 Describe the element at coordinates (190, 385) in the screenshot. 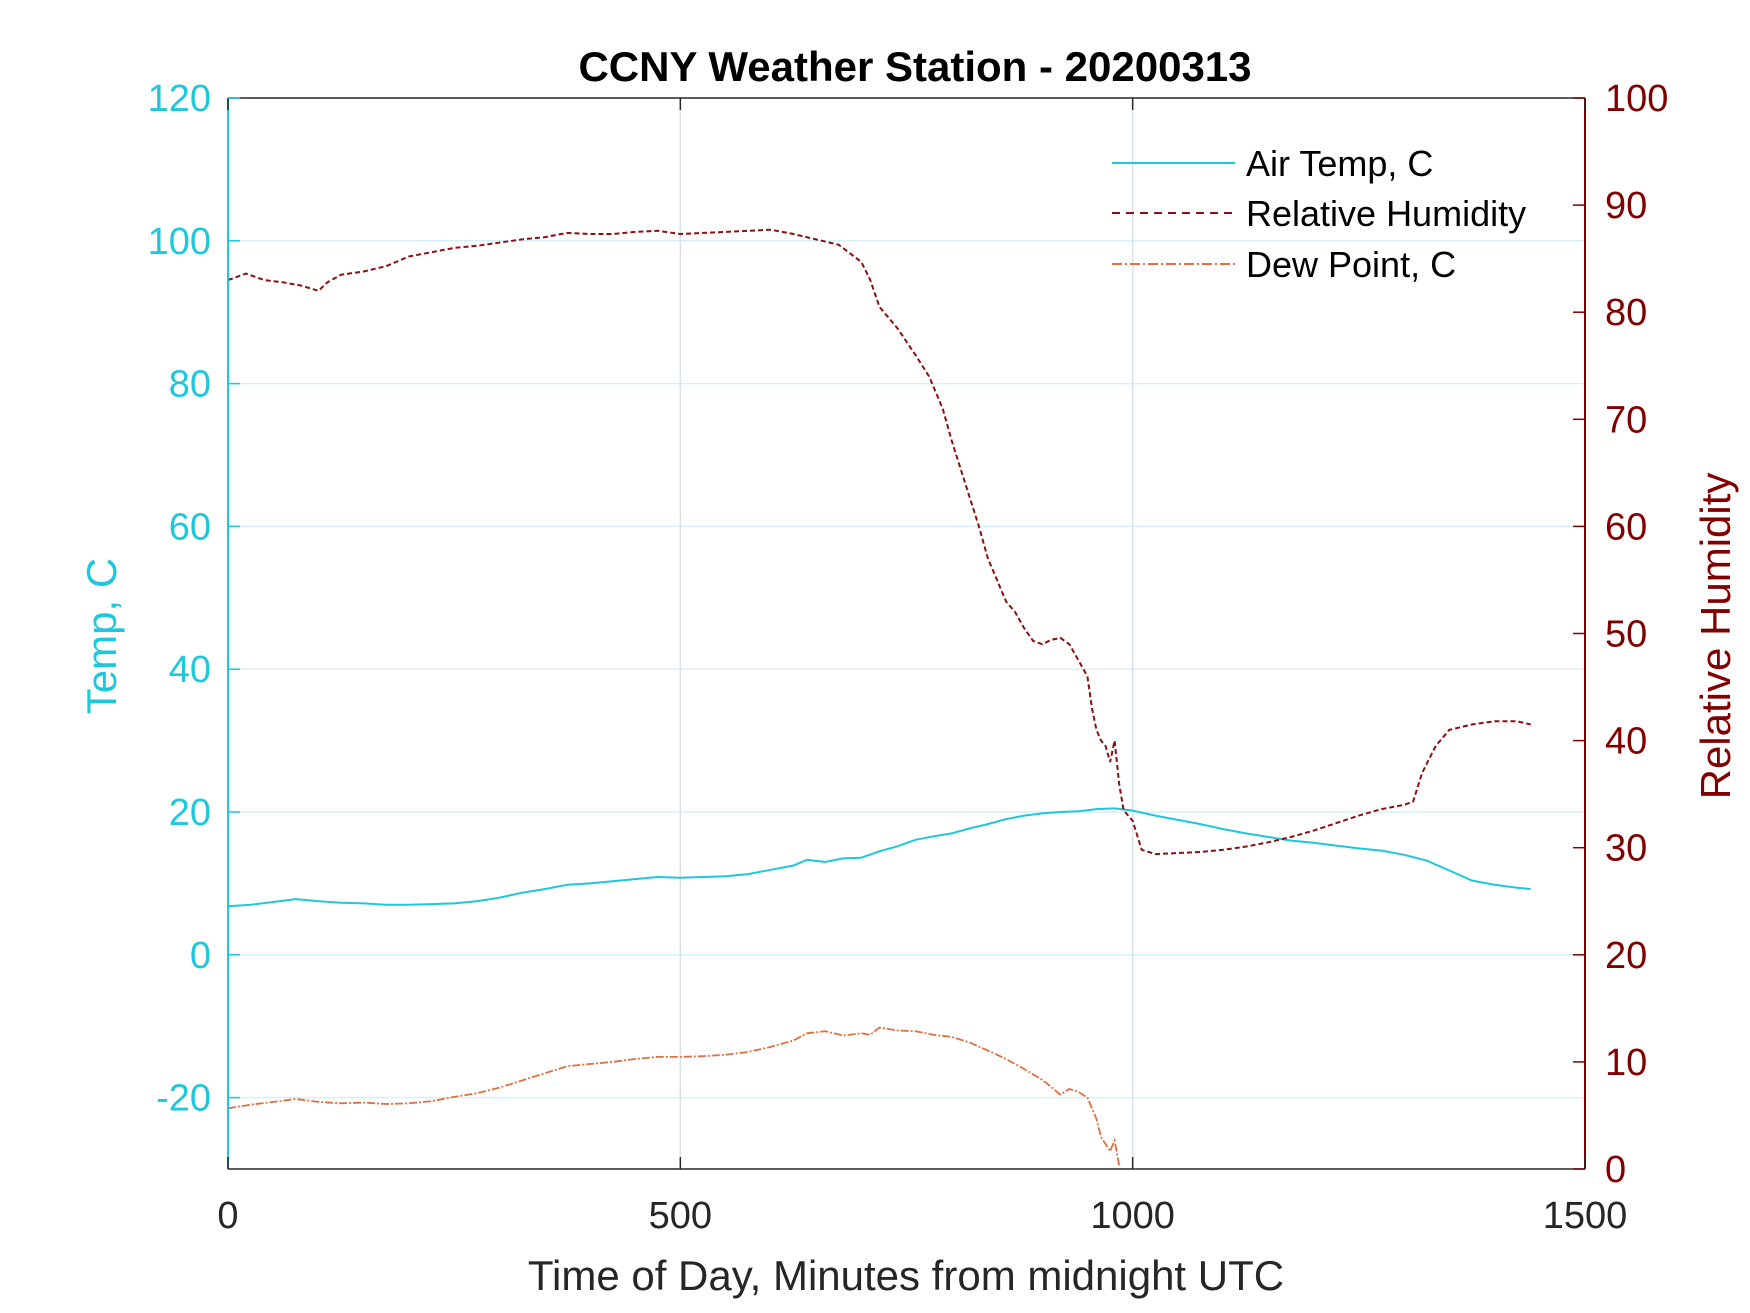

I see `left-y-tick-label: 80` at that location.